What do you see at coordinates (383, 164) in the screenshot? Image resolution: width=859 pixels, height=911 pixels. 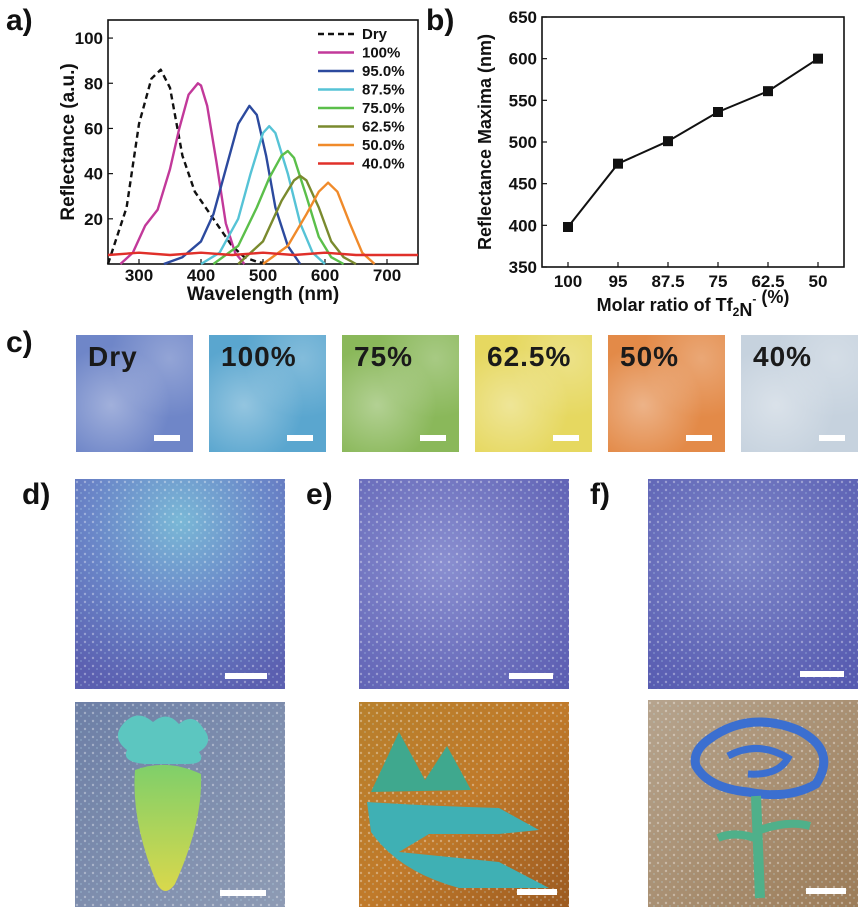 I see `legend-label: 40.0%` at bounding box center [383, 164].